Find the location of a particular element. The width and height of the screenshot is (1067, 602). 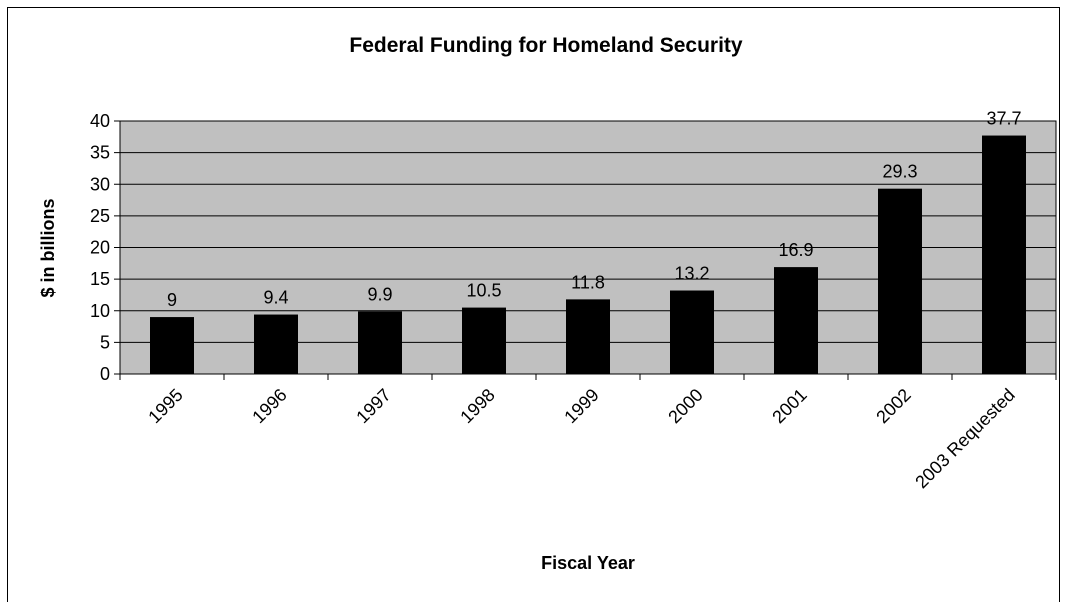

chart-title: Federal Funding for Homeland Security is located at coordinates (546, 45).